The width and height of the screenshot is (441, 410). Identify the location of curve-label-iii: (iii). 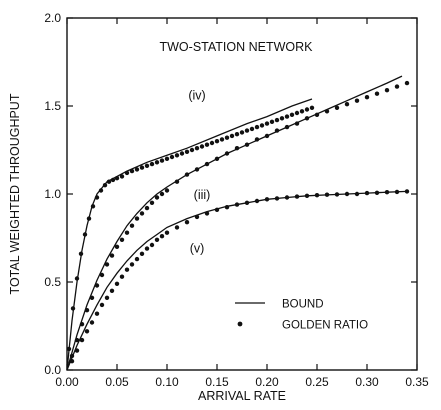
(202, 195).